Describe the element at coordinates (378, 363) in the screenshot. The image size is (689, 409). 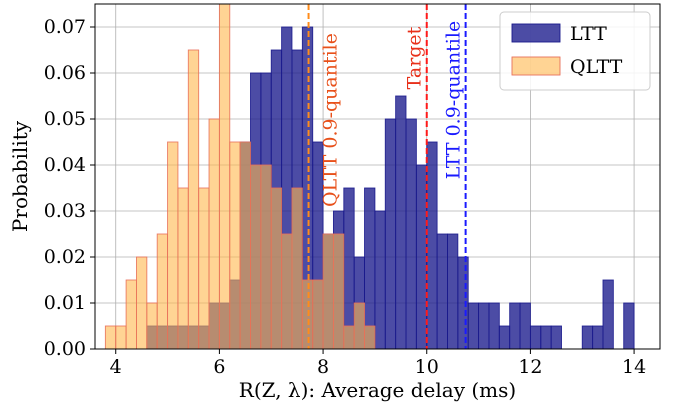
I see `x-axis-ticks: 4 6 8 10 12 14` at that location.